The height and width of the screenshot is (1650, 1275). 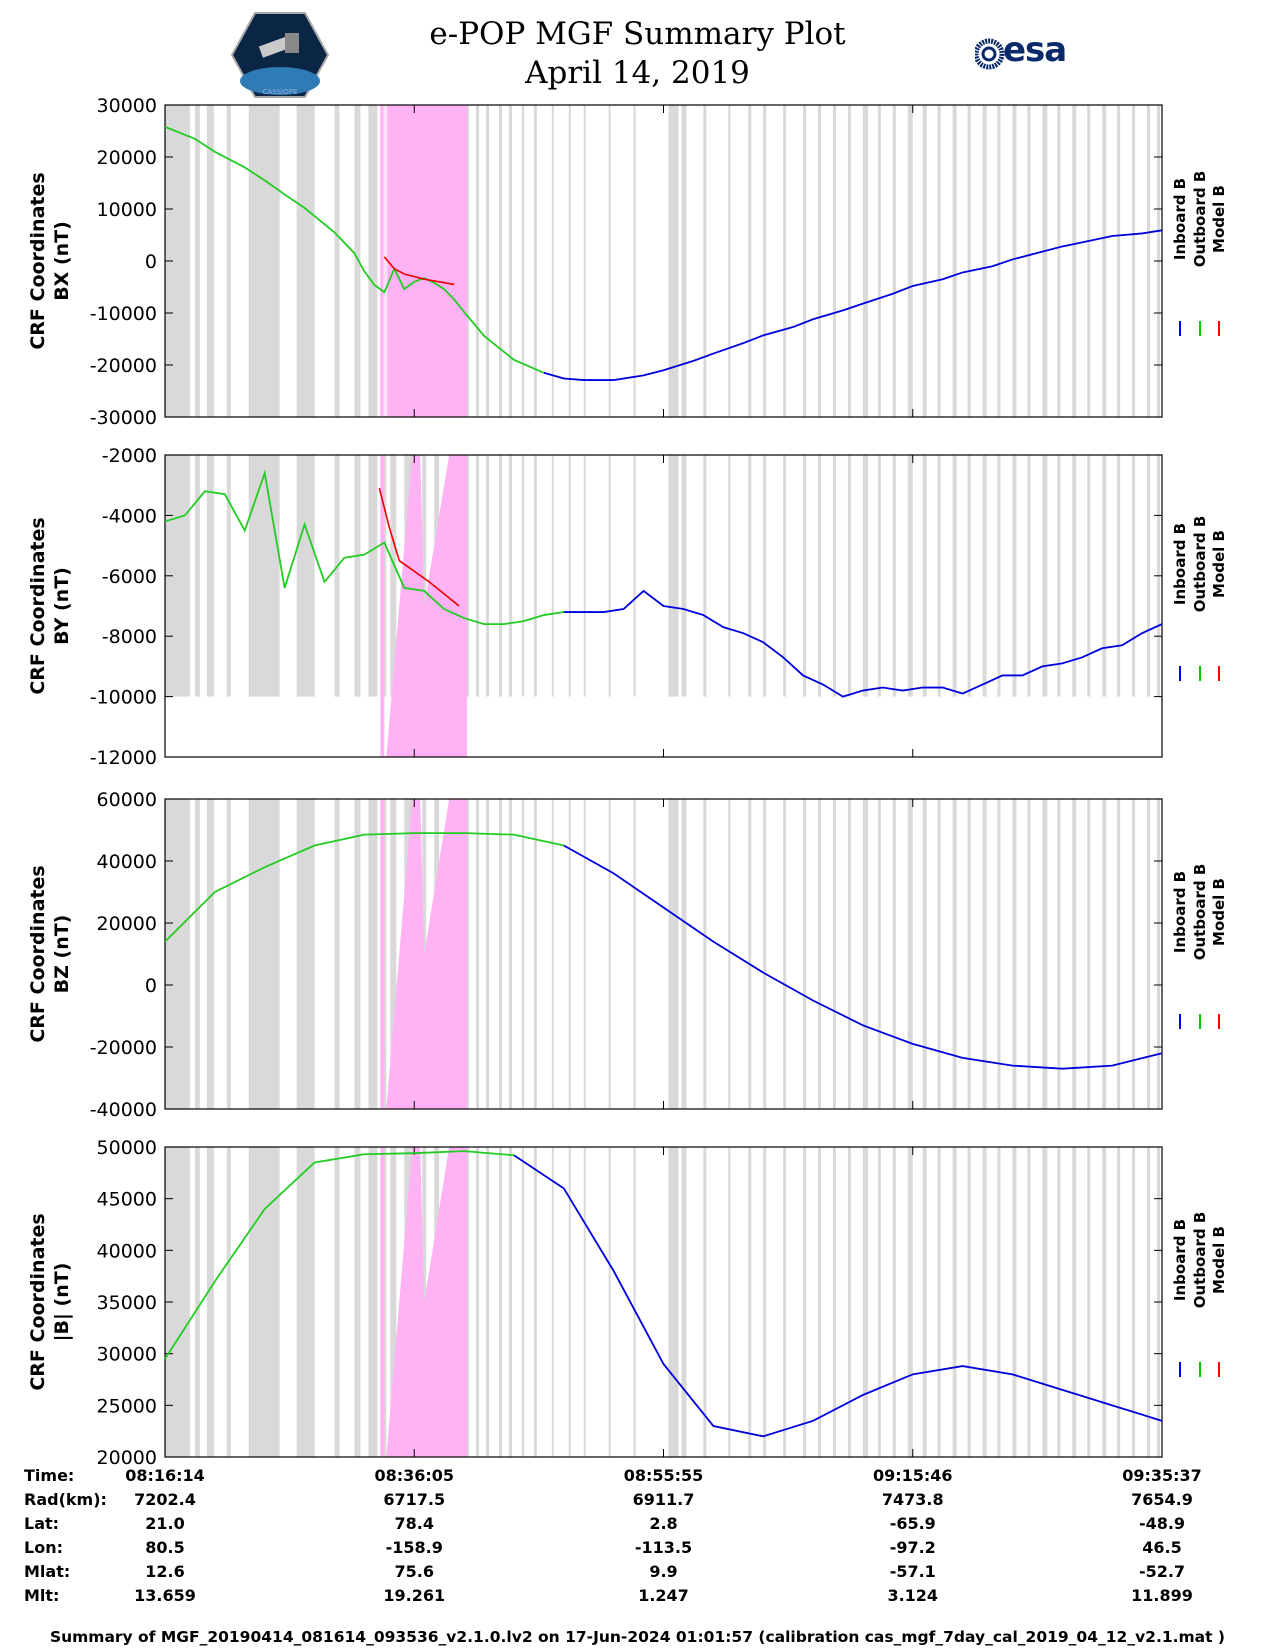 What do you see at coordinates (1200, 219) in the screenshot?
I see `legend-label: Outboard B` at bounding box center [1200, 219].